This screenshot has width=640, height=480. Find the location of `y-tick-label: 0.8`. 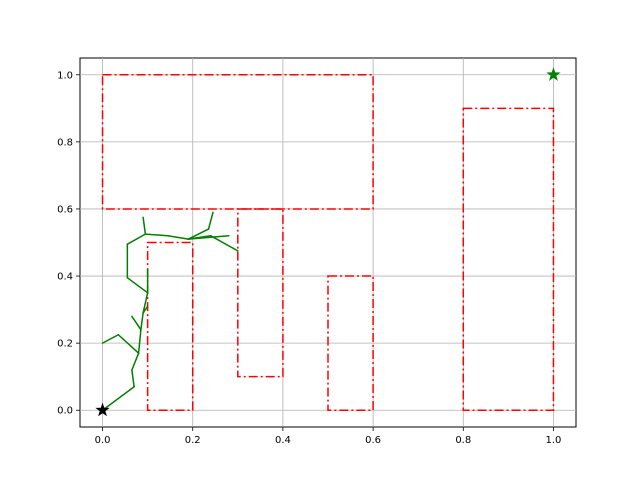

y-tick-label: 0.8 is located at coordinates (65, 142).